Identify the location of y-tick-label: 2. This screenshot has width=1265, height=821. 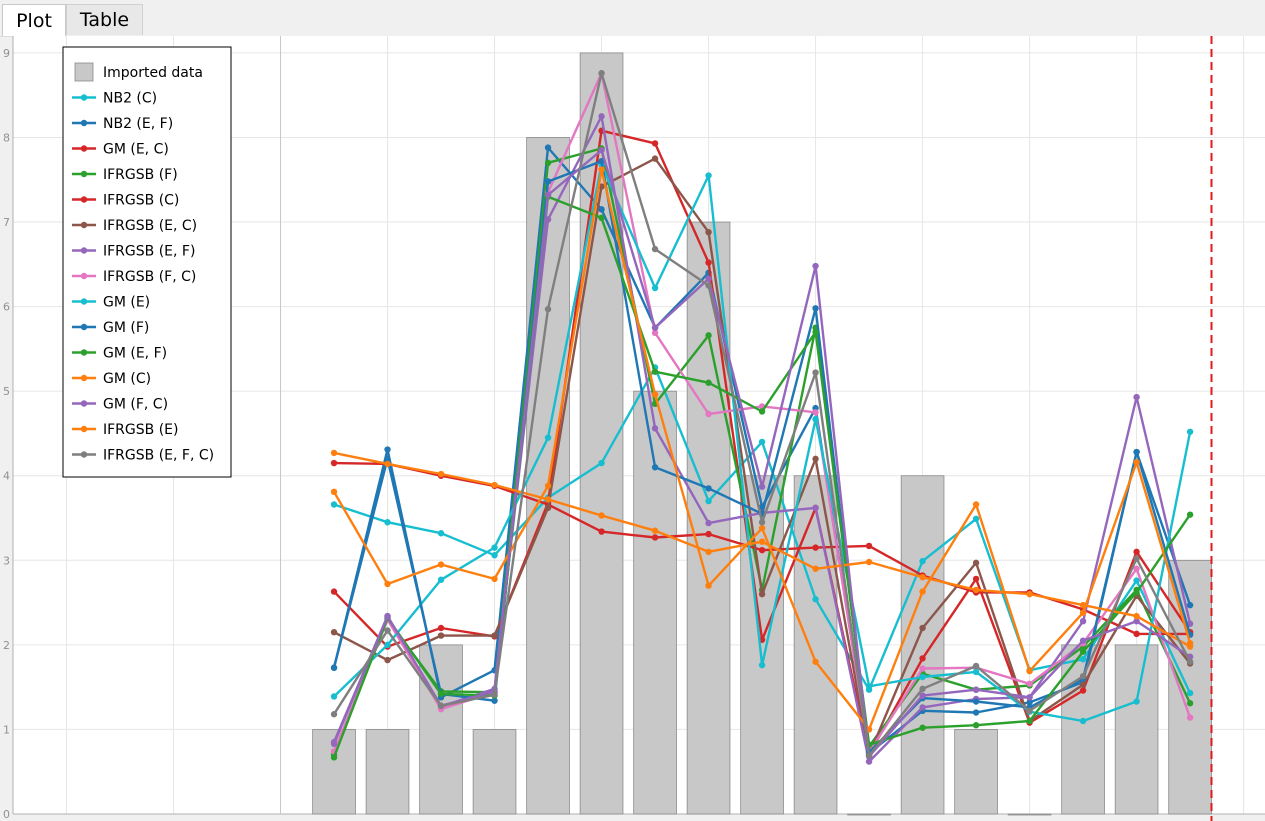
(6, 645).